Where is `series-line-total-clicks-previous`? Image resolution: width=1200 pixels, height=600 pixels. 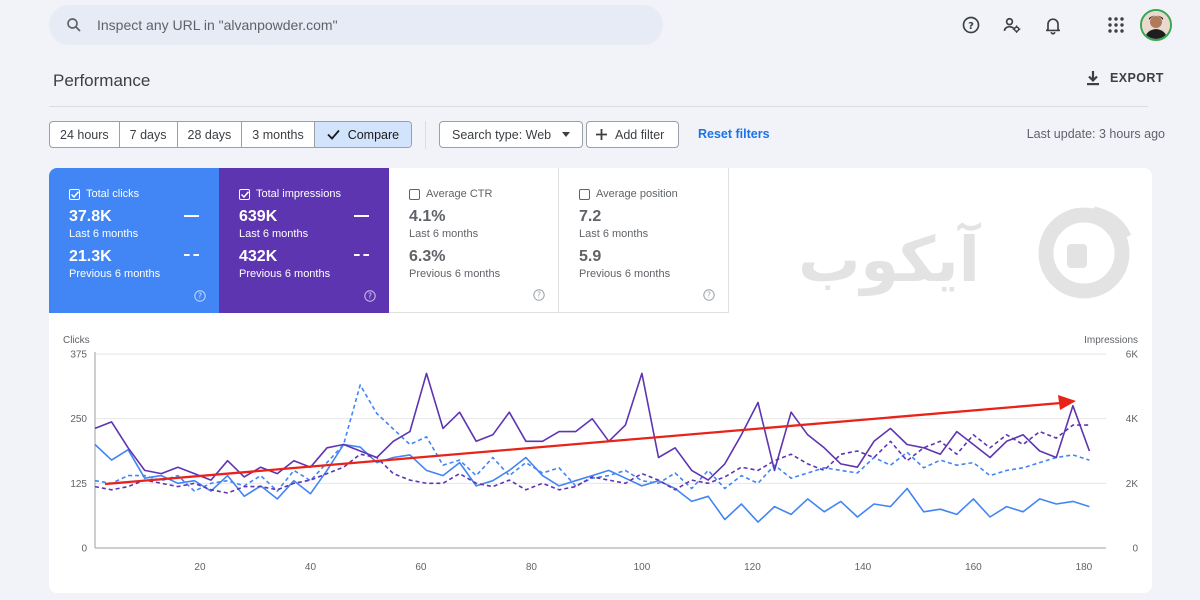 series-line-total-clicks-previous is located at coordinates (592, 438).